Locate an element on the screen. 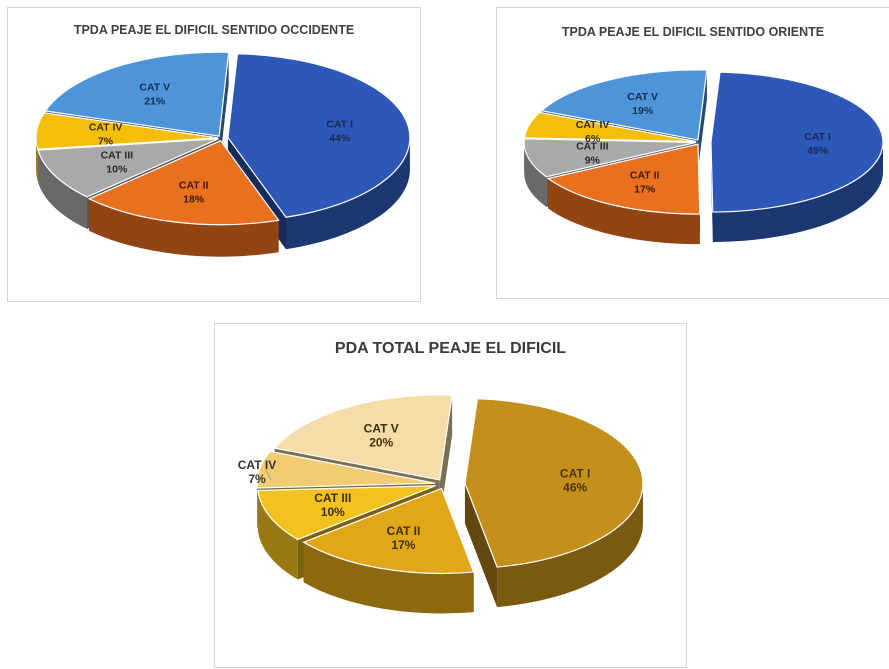  pie-slices is located at coordinates (223, 138).